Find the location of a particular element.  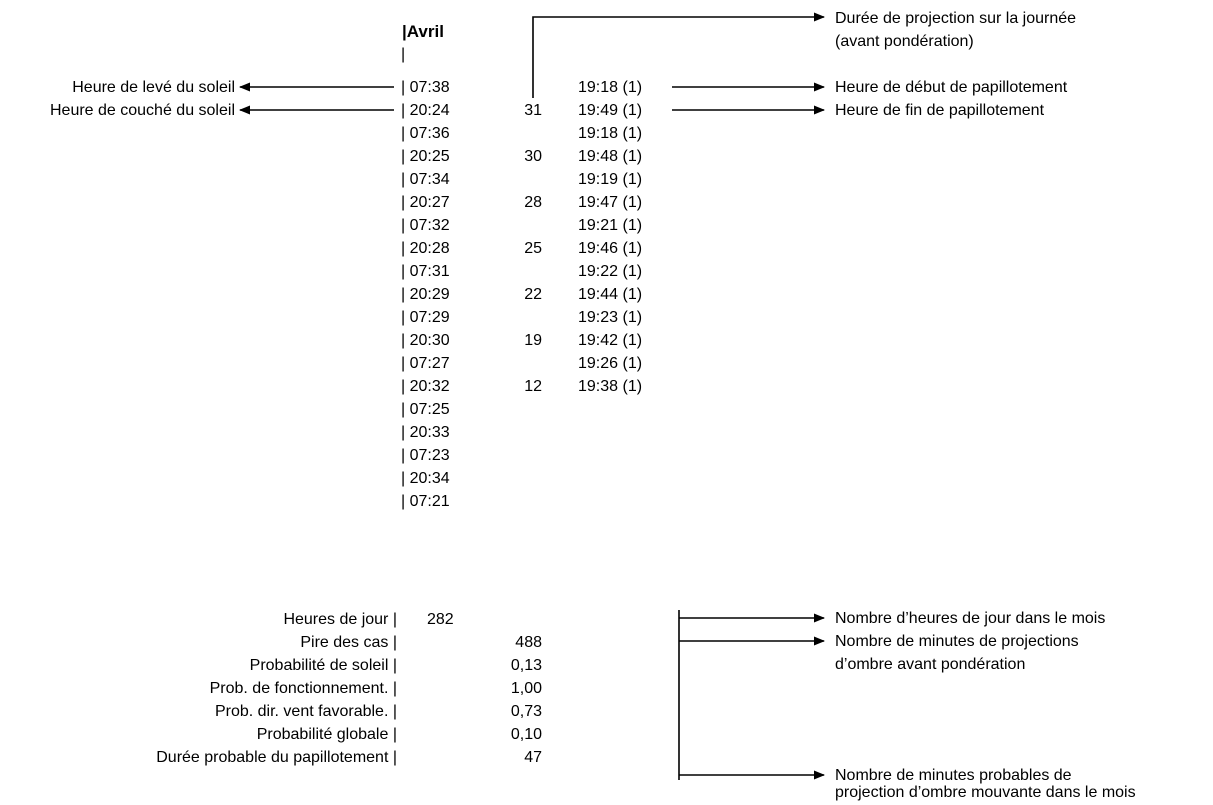

flicker-end-label: Heure de fin de papillotement is located at coordinates (940, 110).